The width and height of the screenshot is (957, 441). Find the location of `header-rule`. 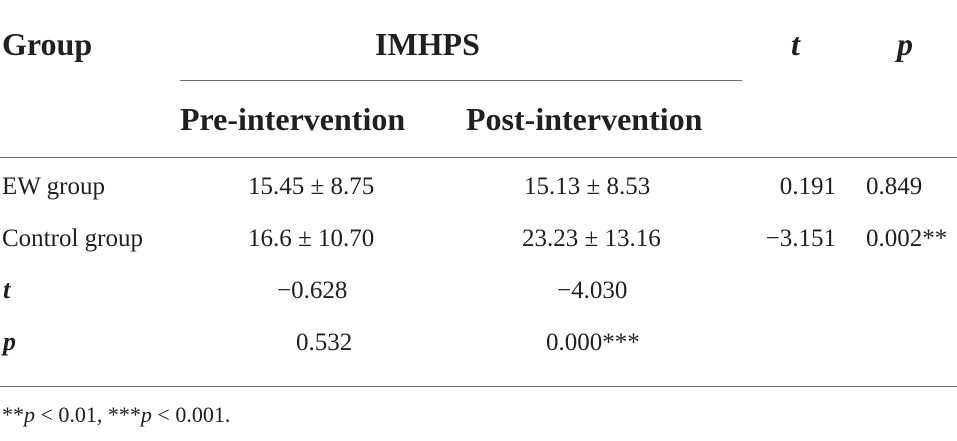

header-rule is located at coordinates (478, 157).